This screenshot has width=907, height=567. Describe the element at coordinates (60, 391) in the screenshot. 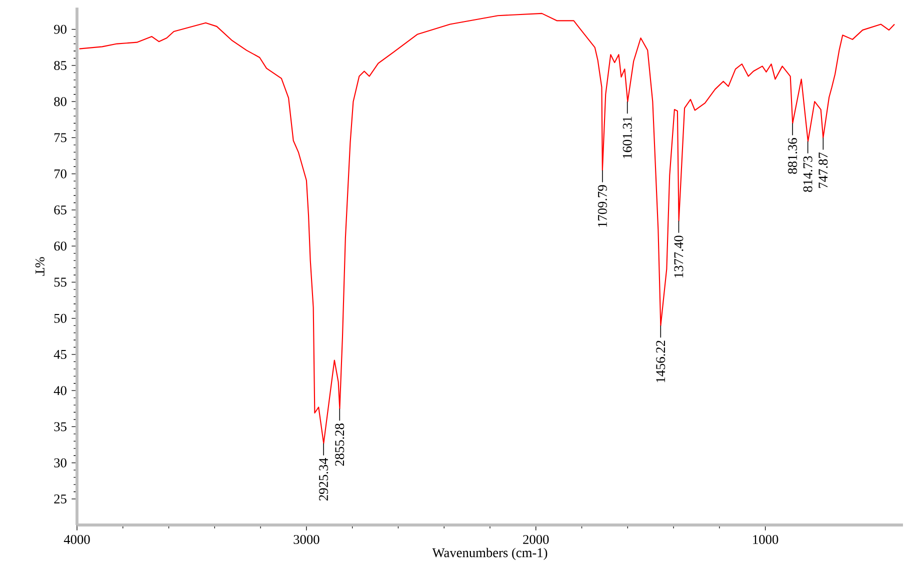

I see `y-tick-label: 40` at that location.